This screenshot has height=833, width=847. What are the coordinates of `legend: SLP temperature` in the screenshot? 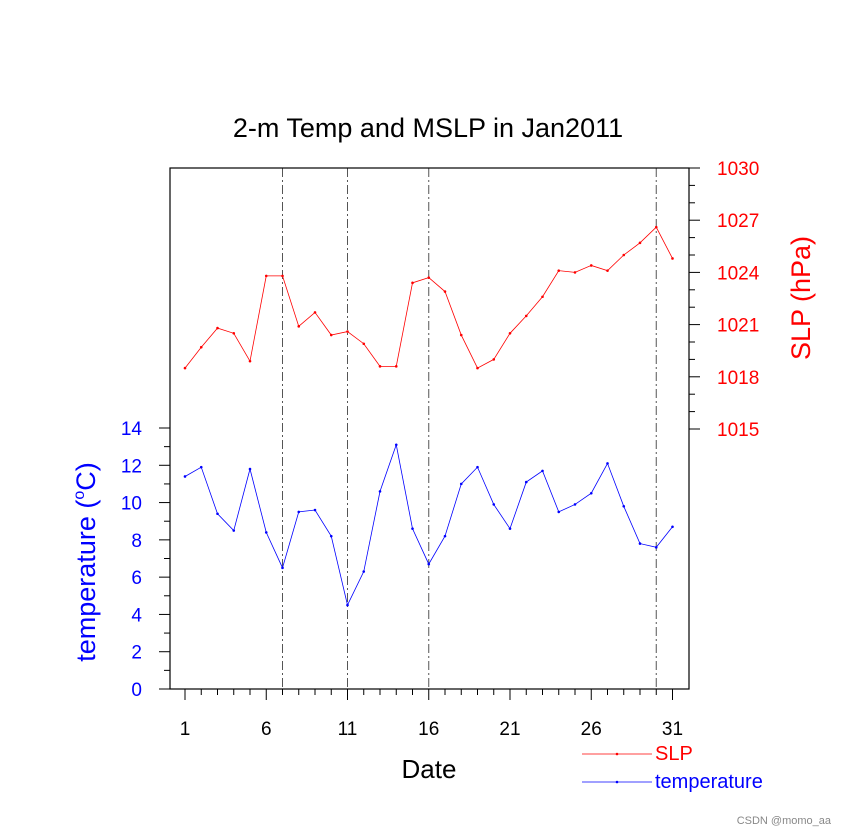 It's located at (672, 768).